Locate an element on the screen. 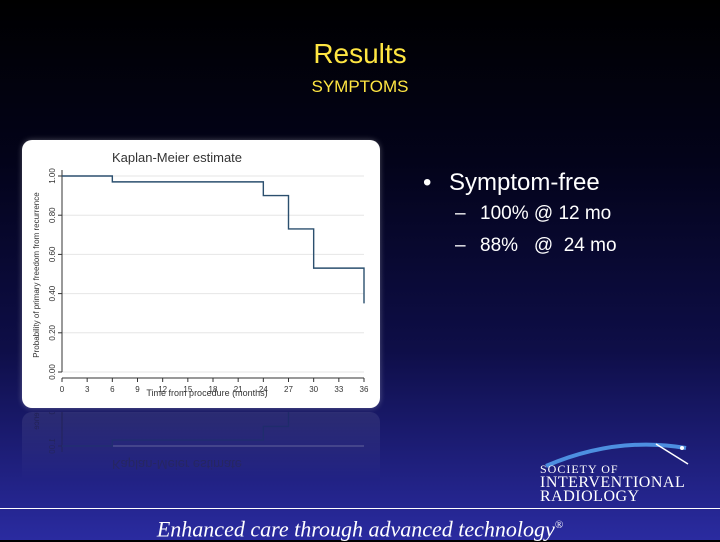  x-tick-label: 12 is located at coordinates (162, 389).